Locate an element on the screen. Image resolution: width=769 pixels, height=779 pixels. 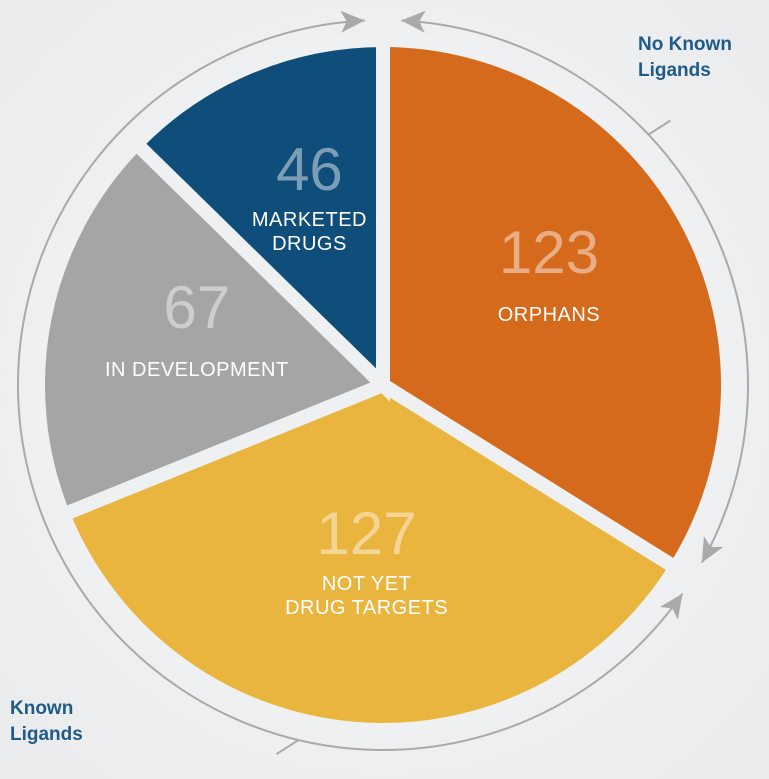
value-label: 123 is located at coordinates (548, 252).